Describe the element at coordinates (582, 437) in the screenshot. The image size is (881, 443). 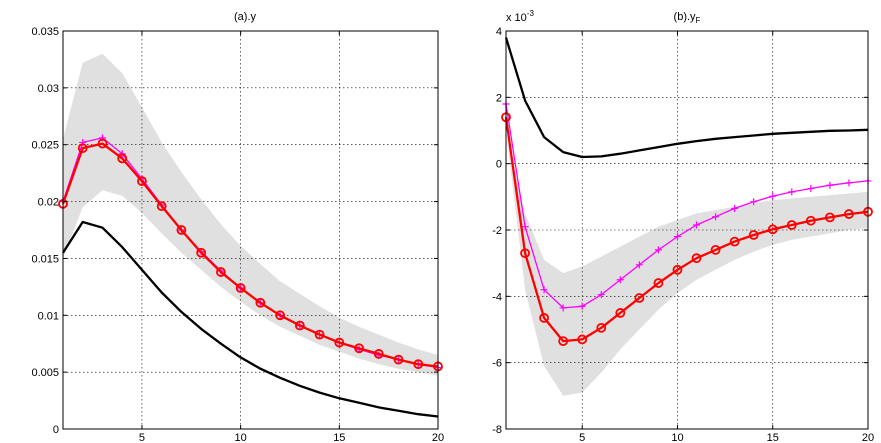
I see `panel-b-x-tick-label: 5` at that location.